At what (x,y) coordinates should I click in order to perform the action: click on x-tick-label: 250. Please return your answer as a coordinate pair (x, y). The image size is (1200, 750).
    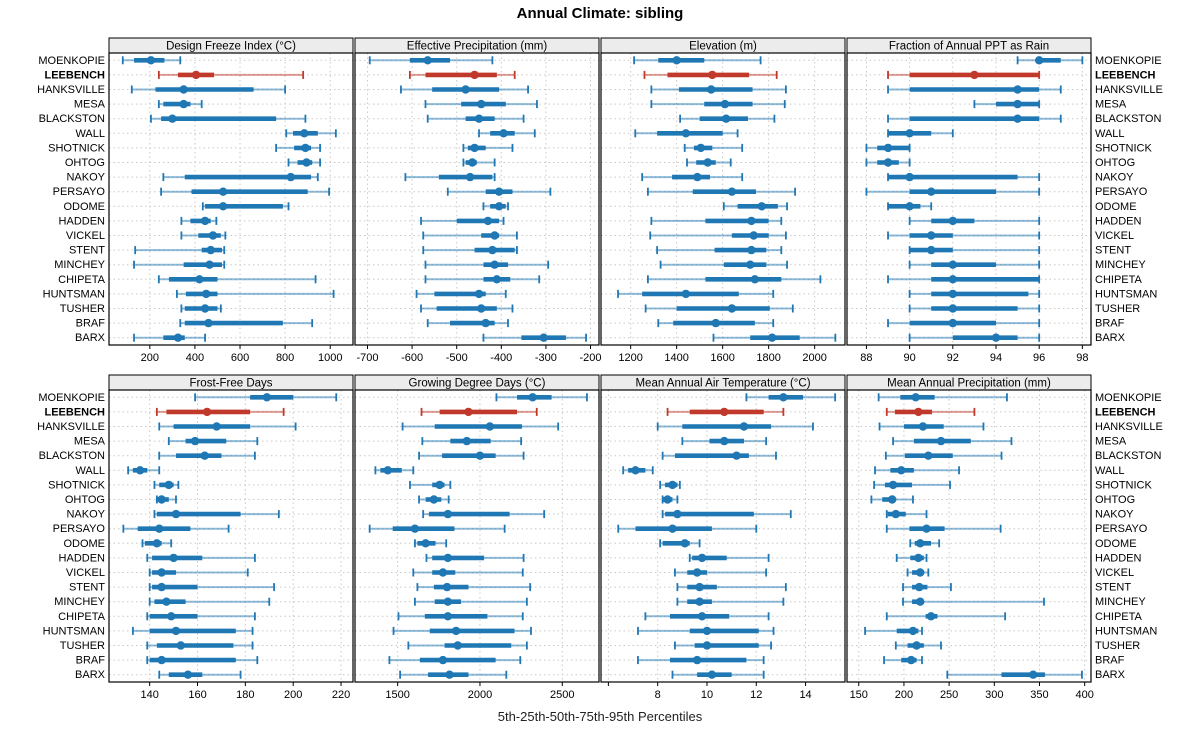
    Looking at the image, I should click on (949, 695).